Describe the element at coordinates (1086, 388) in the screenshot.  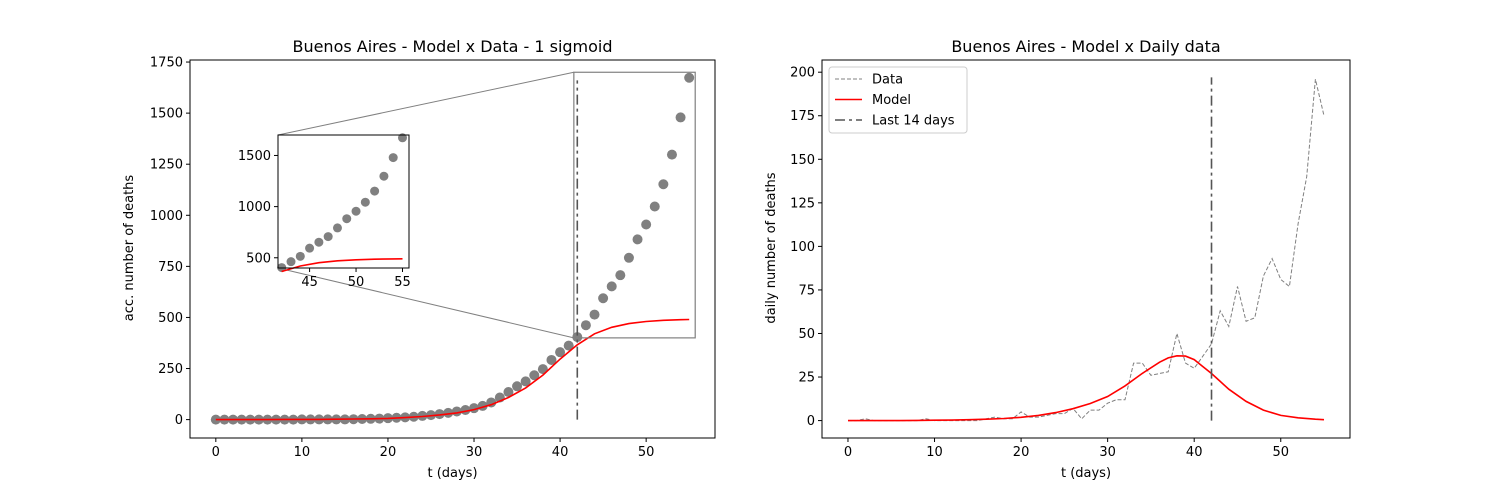
I see `series-line-model` at that location.